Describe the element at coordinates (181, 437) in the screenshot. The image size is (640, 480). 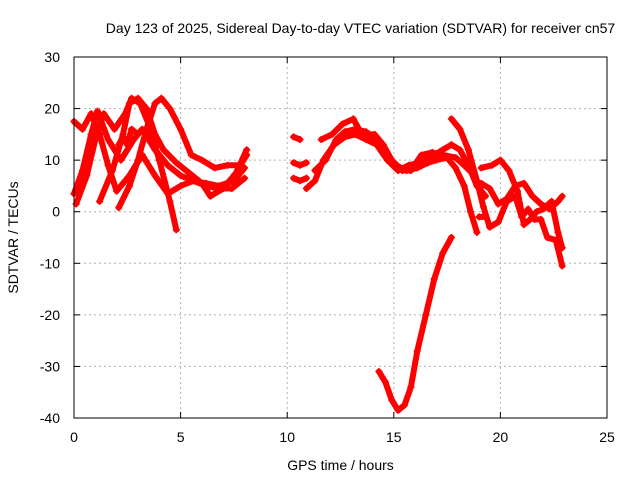
I see `x-tick-label: 5` at that location.